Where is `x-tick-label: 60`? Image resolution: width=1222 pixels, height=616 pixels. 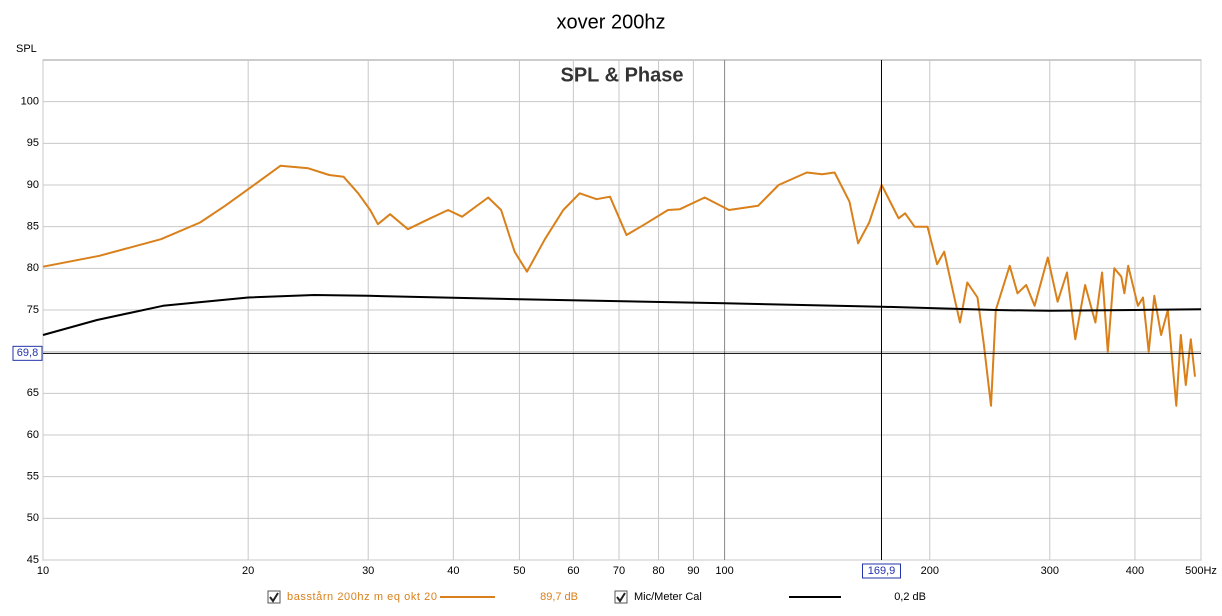
x-tick-label: 60 is located at coordinates (573, 571).